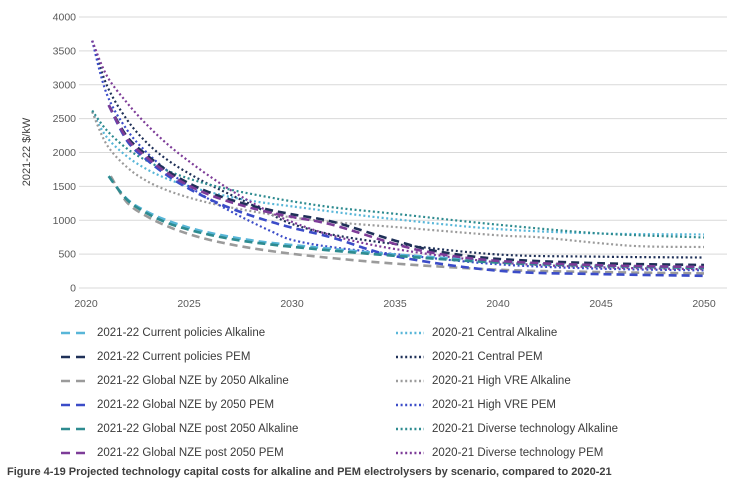  Describe the element at coordinates (395, 304) in the screenshot. I see `x-tick-label: 2035` at that location.